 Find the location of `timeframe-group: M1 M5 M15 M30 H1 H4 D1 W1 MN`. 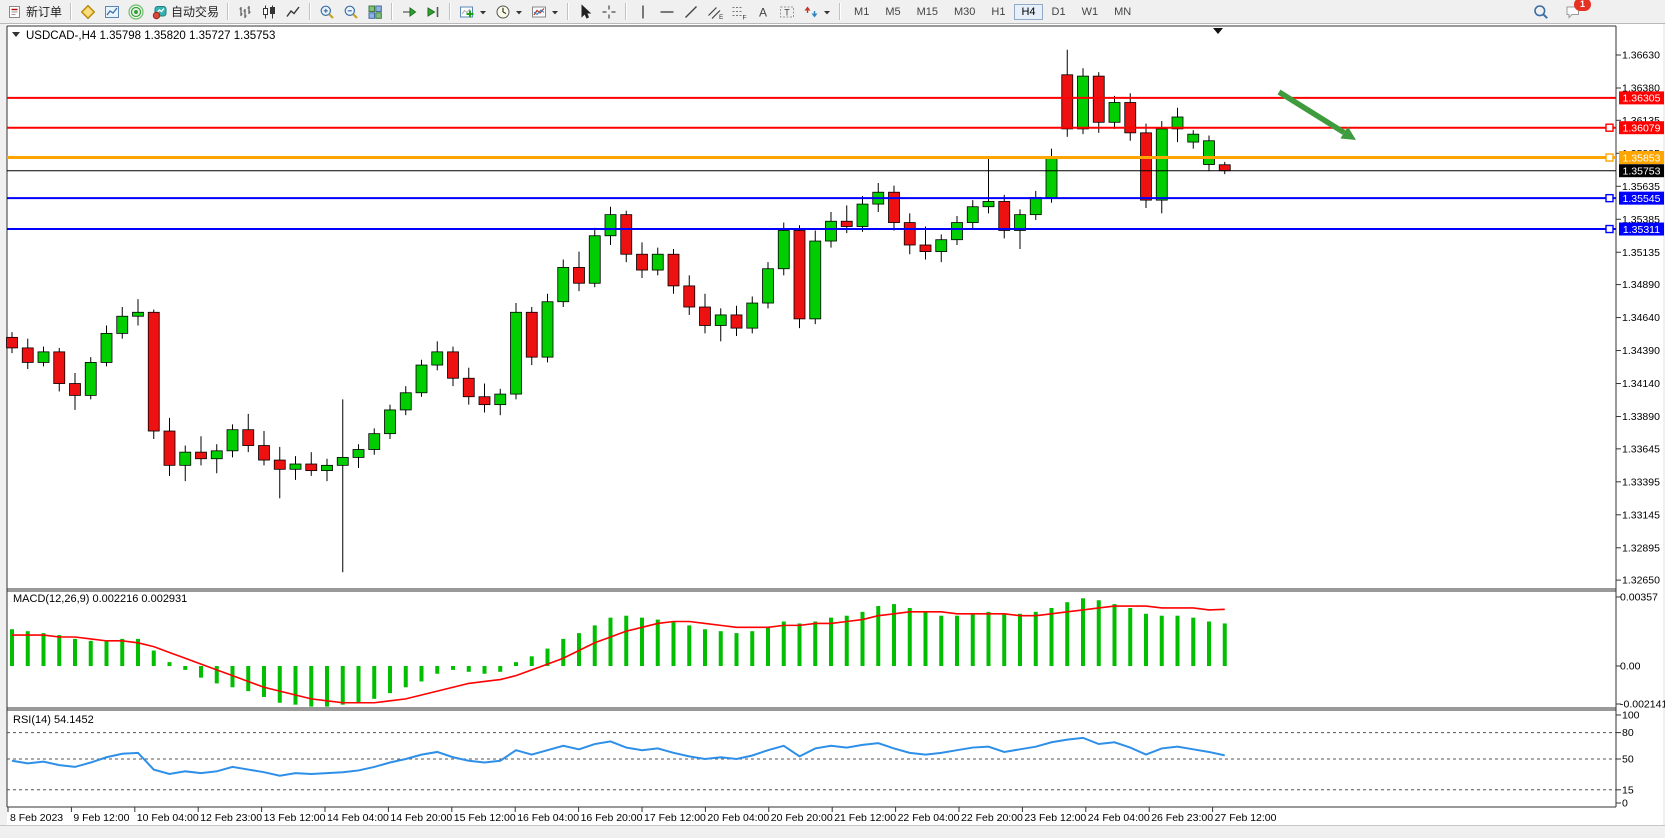

timeframe-group: M1 M5 M15 M30 H1 H4 D1 W1 MN is located at coordinates (992, 11).